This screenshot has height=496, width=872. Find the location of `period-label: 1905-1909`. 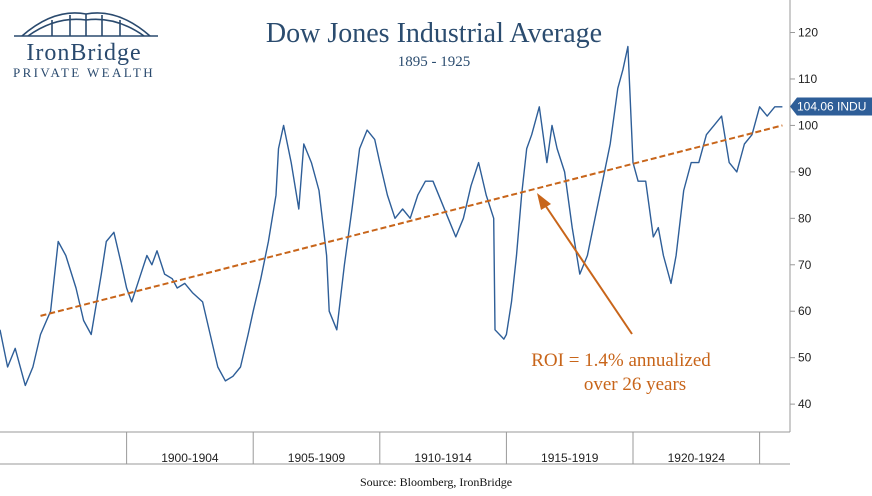

period-label: 1905-1909 is located at coordinates (317, 458).